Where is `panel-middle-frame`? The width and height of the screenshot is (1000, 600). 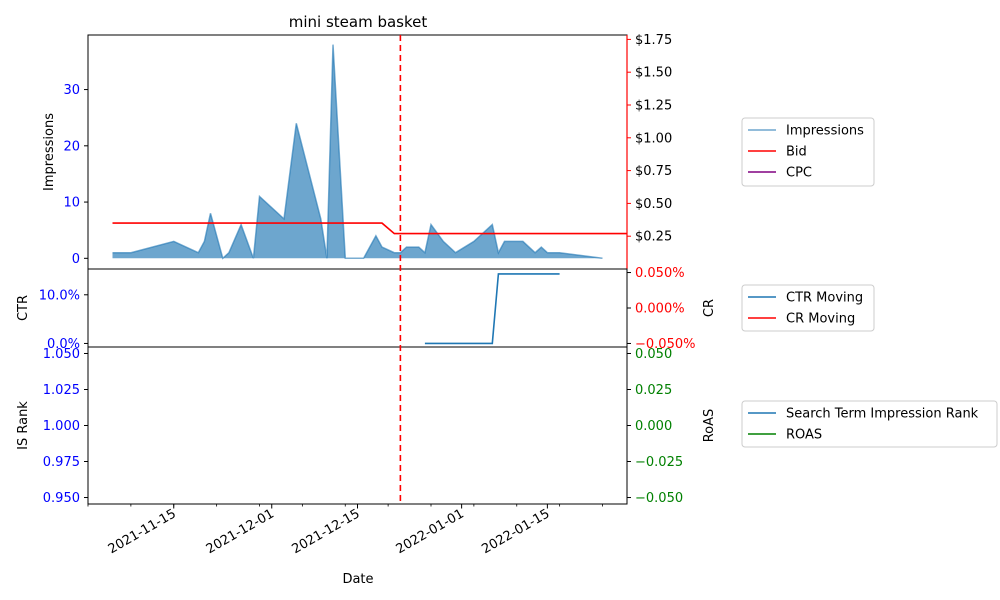
panel-middle-frame is located at coordinates (357, 308).